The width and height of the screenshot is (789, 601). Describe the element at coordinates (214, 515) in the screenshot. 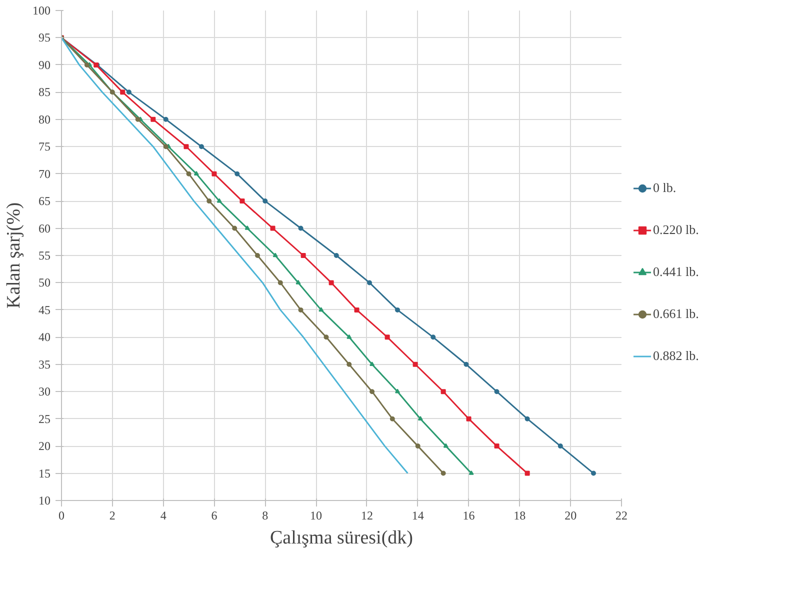

I see `x-tick-label: 6` at that location.